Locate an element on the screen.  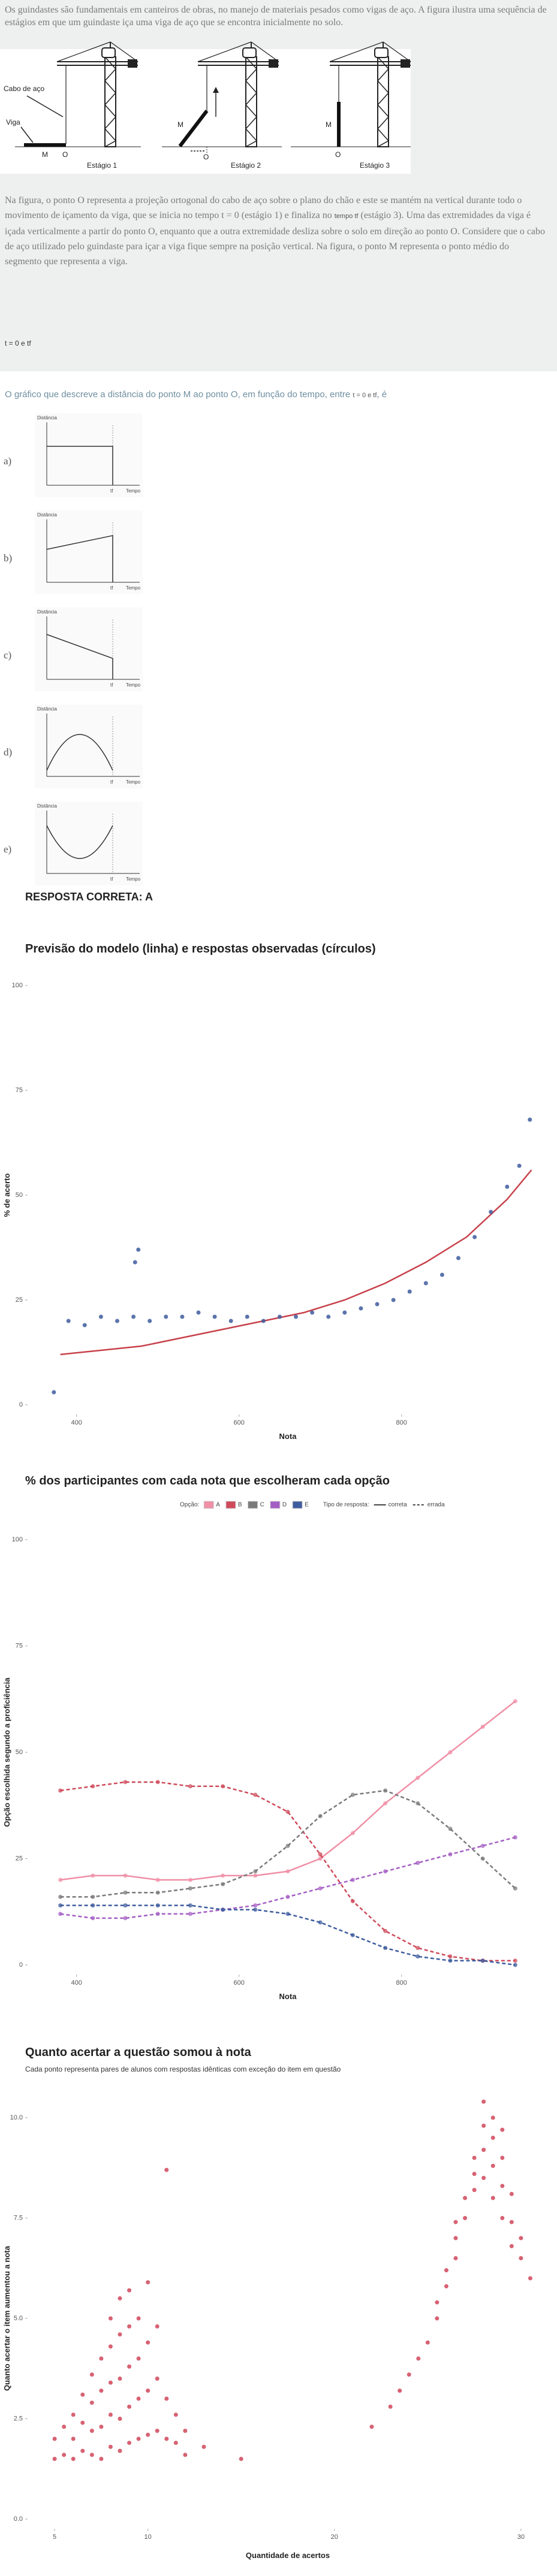
option-letter: d) is located at coordinates (8, 752).